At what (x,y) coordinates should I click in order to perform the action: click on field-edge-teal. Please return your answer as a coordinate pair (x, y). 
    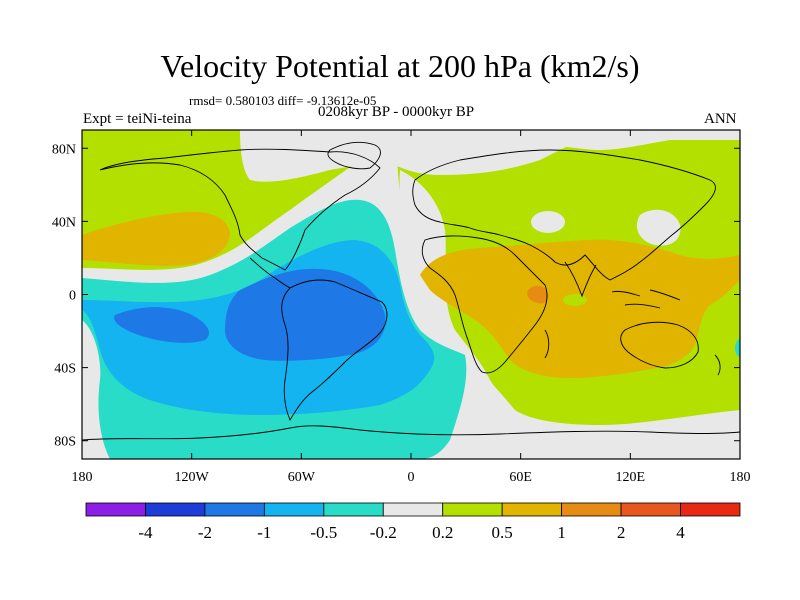
    Looking at the image, I should click on (737, 348).